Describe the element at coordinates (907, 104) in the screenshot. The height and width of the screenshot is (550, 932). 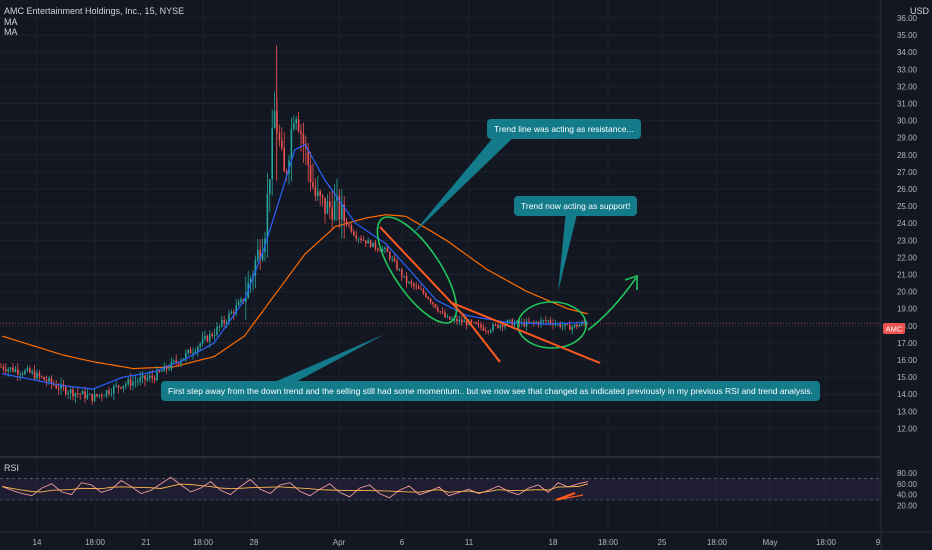
I see `price-tick-label: 31.00` at that location.